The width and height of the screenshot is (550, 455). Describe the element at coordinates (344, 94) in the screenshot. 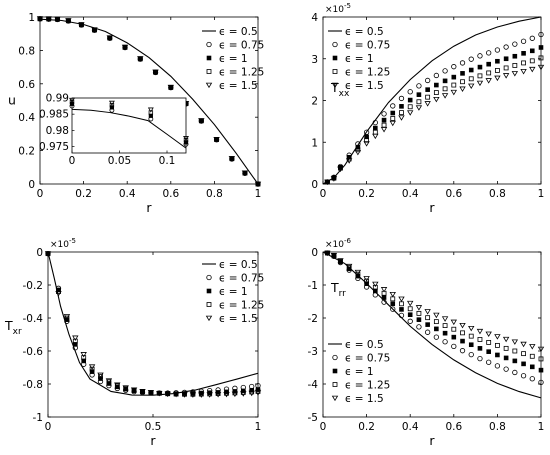

I see `y-axis-label-subscript: xx` at that location.